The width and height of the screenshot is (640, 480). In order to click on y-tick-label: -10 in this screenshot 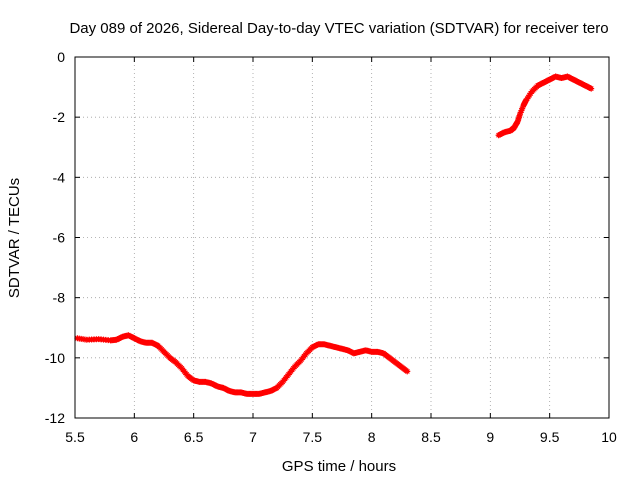, I will do `click(55, 358)`.